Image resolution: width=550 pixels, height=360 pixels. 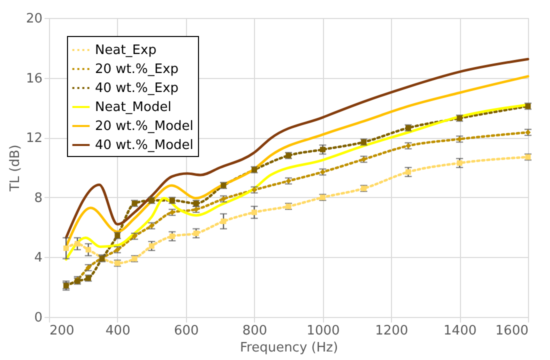 I want to click on x-tick-label: 1200, so click(x=391, y=331).